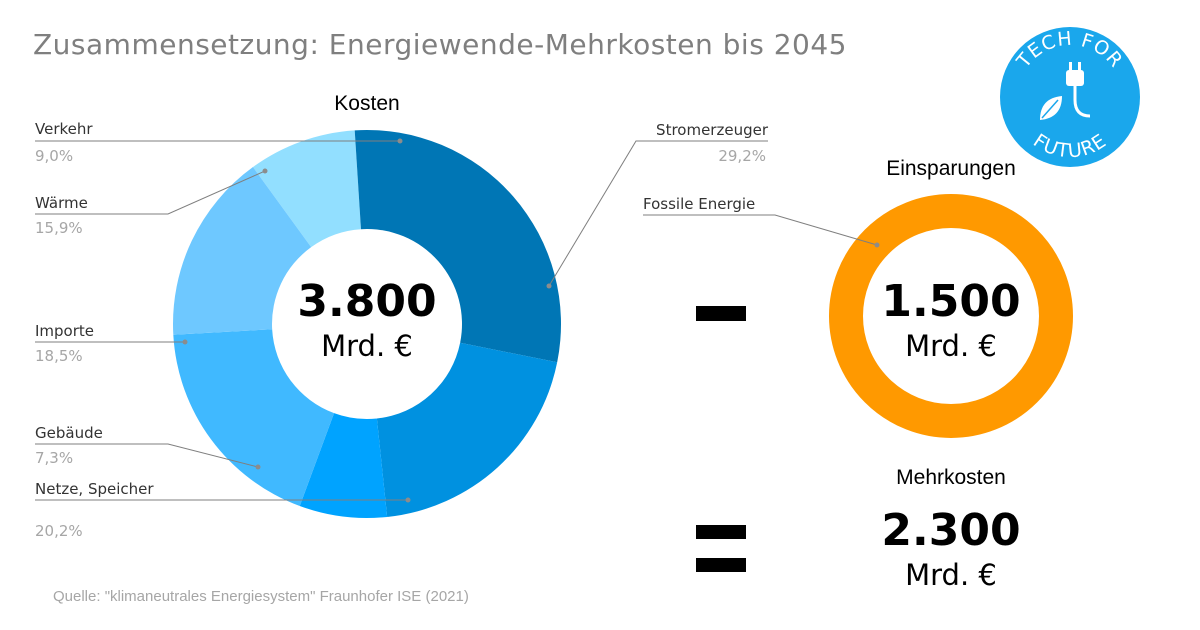 This screenshot has width=1200, height=630. What do you see at coordinates (950, 530) in the screenshot?
I see `result-value: 2.300` at bounding box center [950, 530].